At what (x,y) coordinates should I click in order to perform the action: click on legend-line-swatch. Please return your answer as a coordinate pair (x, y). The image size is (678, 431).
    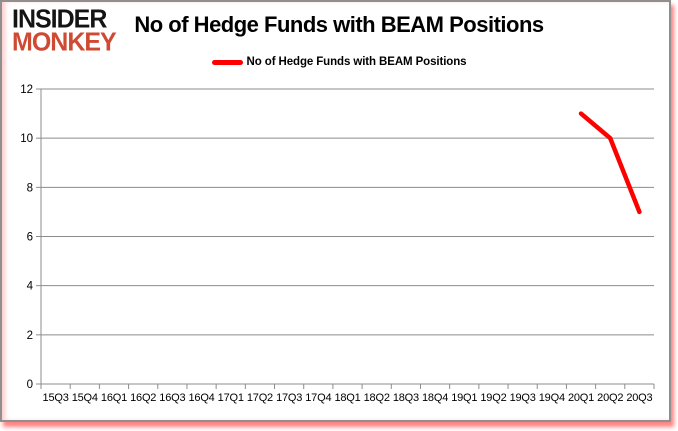
    Looking at the image, I should click on (227, 62).